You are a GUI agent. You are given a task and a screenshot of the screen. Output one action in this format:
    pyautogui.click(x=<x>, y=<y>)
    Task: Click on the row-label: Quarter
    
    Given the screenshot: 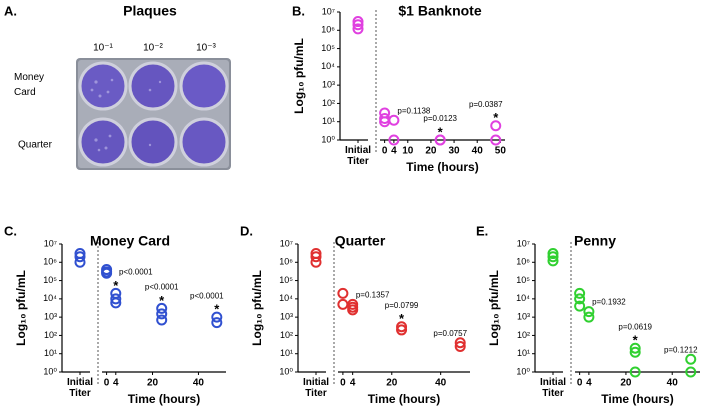 What is the action you would take?
    pyautogui.click(x=35, y=145)
    